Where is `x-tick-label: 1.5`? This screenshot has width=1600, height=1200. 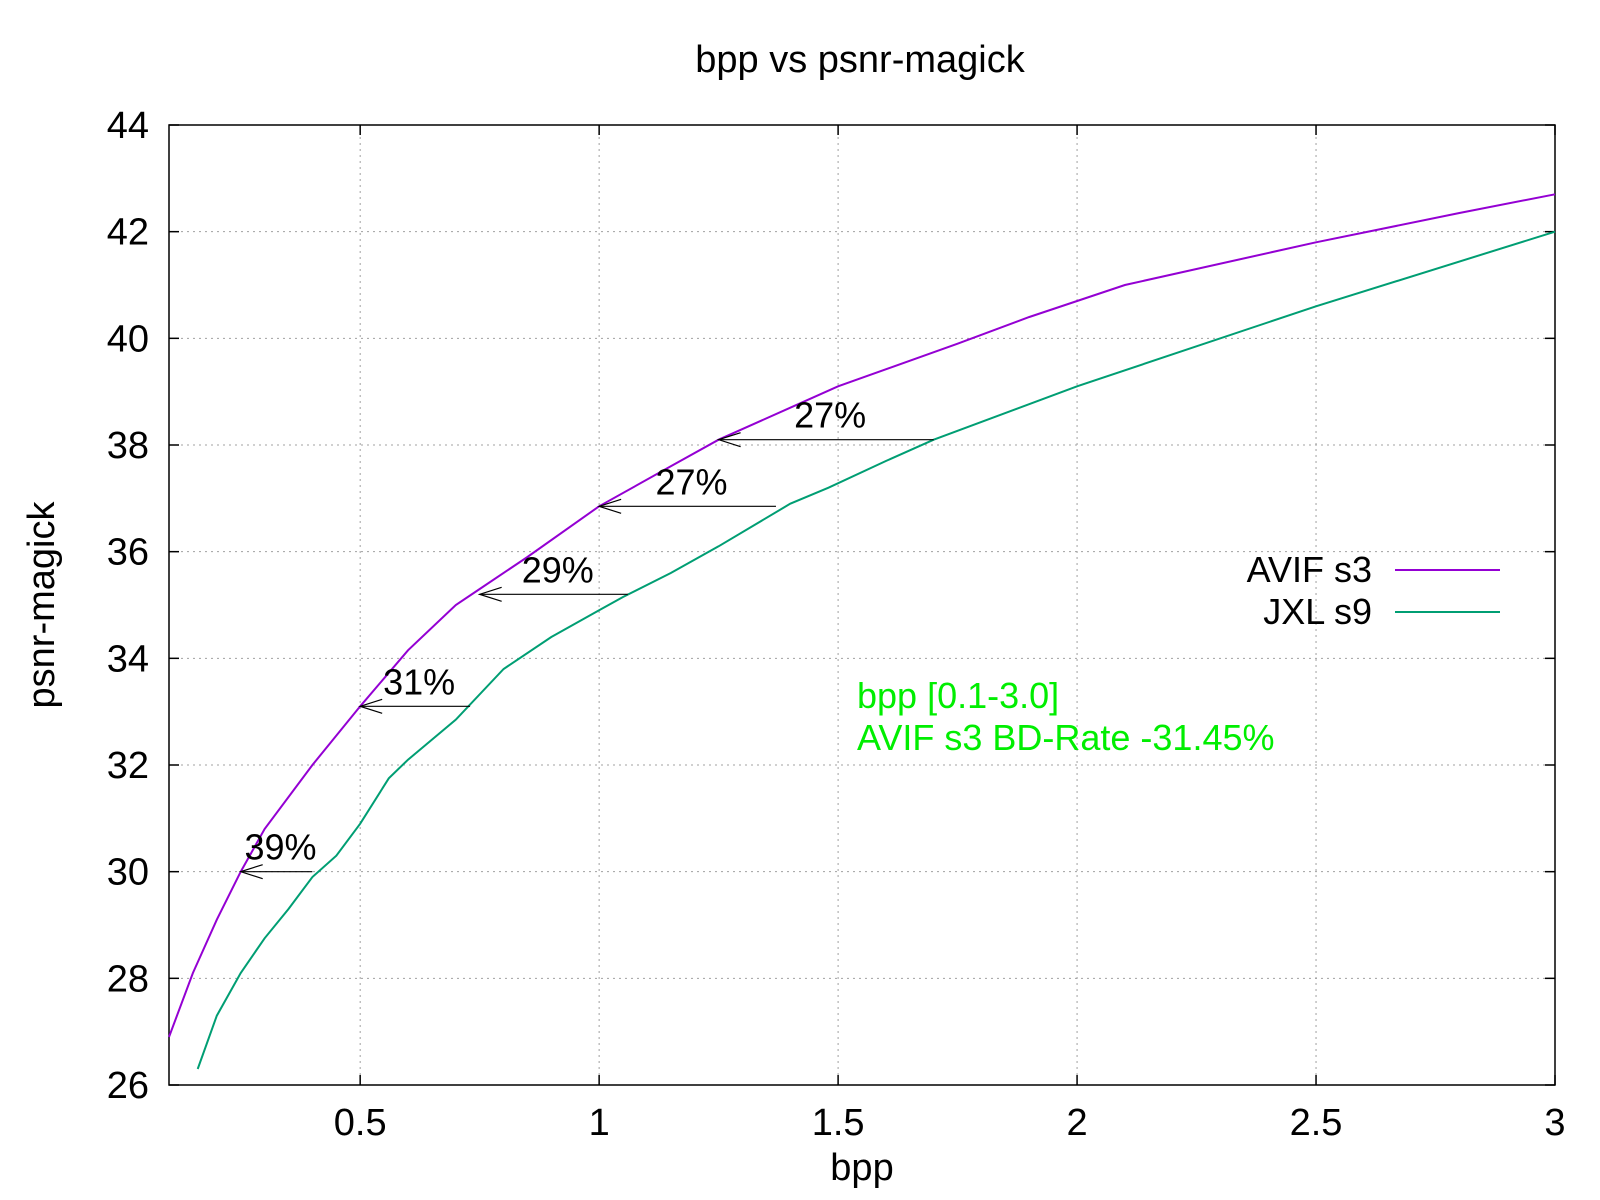
x-tick-label: 1.5 is located at coordinates (838, 1123).